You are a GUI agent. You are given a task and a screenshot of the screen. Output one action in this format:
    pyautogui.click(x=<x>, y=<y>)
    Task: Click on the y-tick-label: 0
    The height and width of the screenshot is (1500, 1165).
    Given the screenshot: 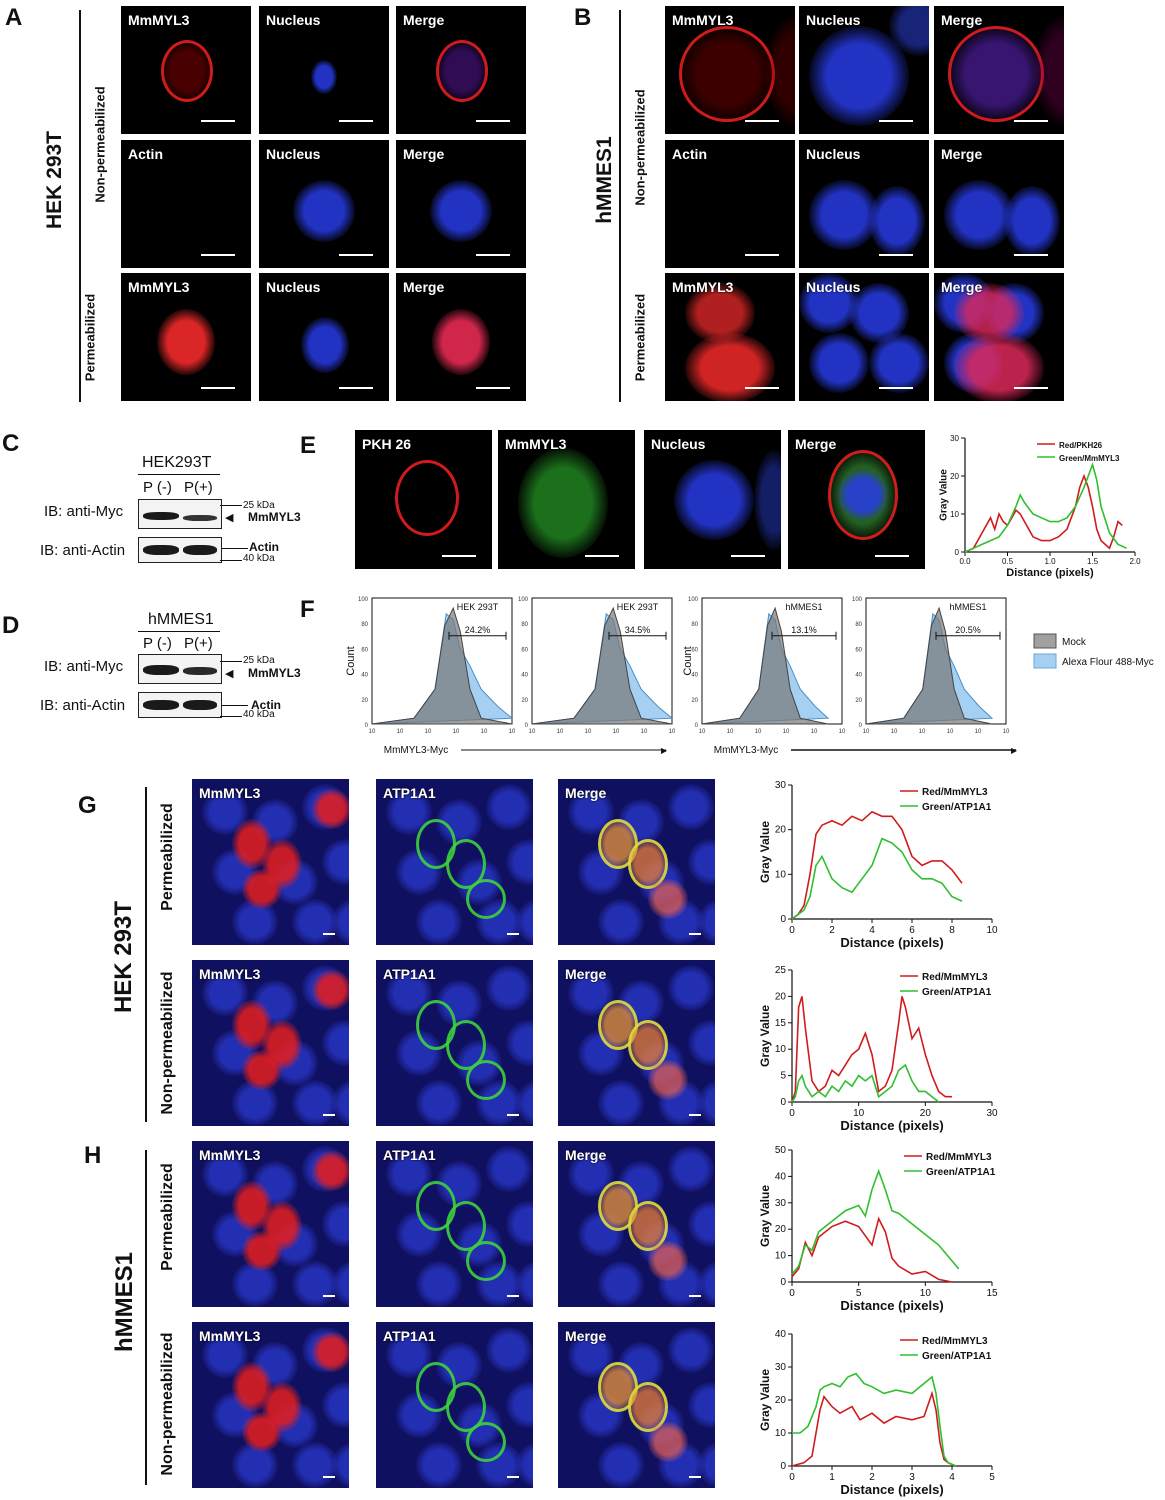 What is the action you would take?
    pyautogui.click(x=367, y=726)
    